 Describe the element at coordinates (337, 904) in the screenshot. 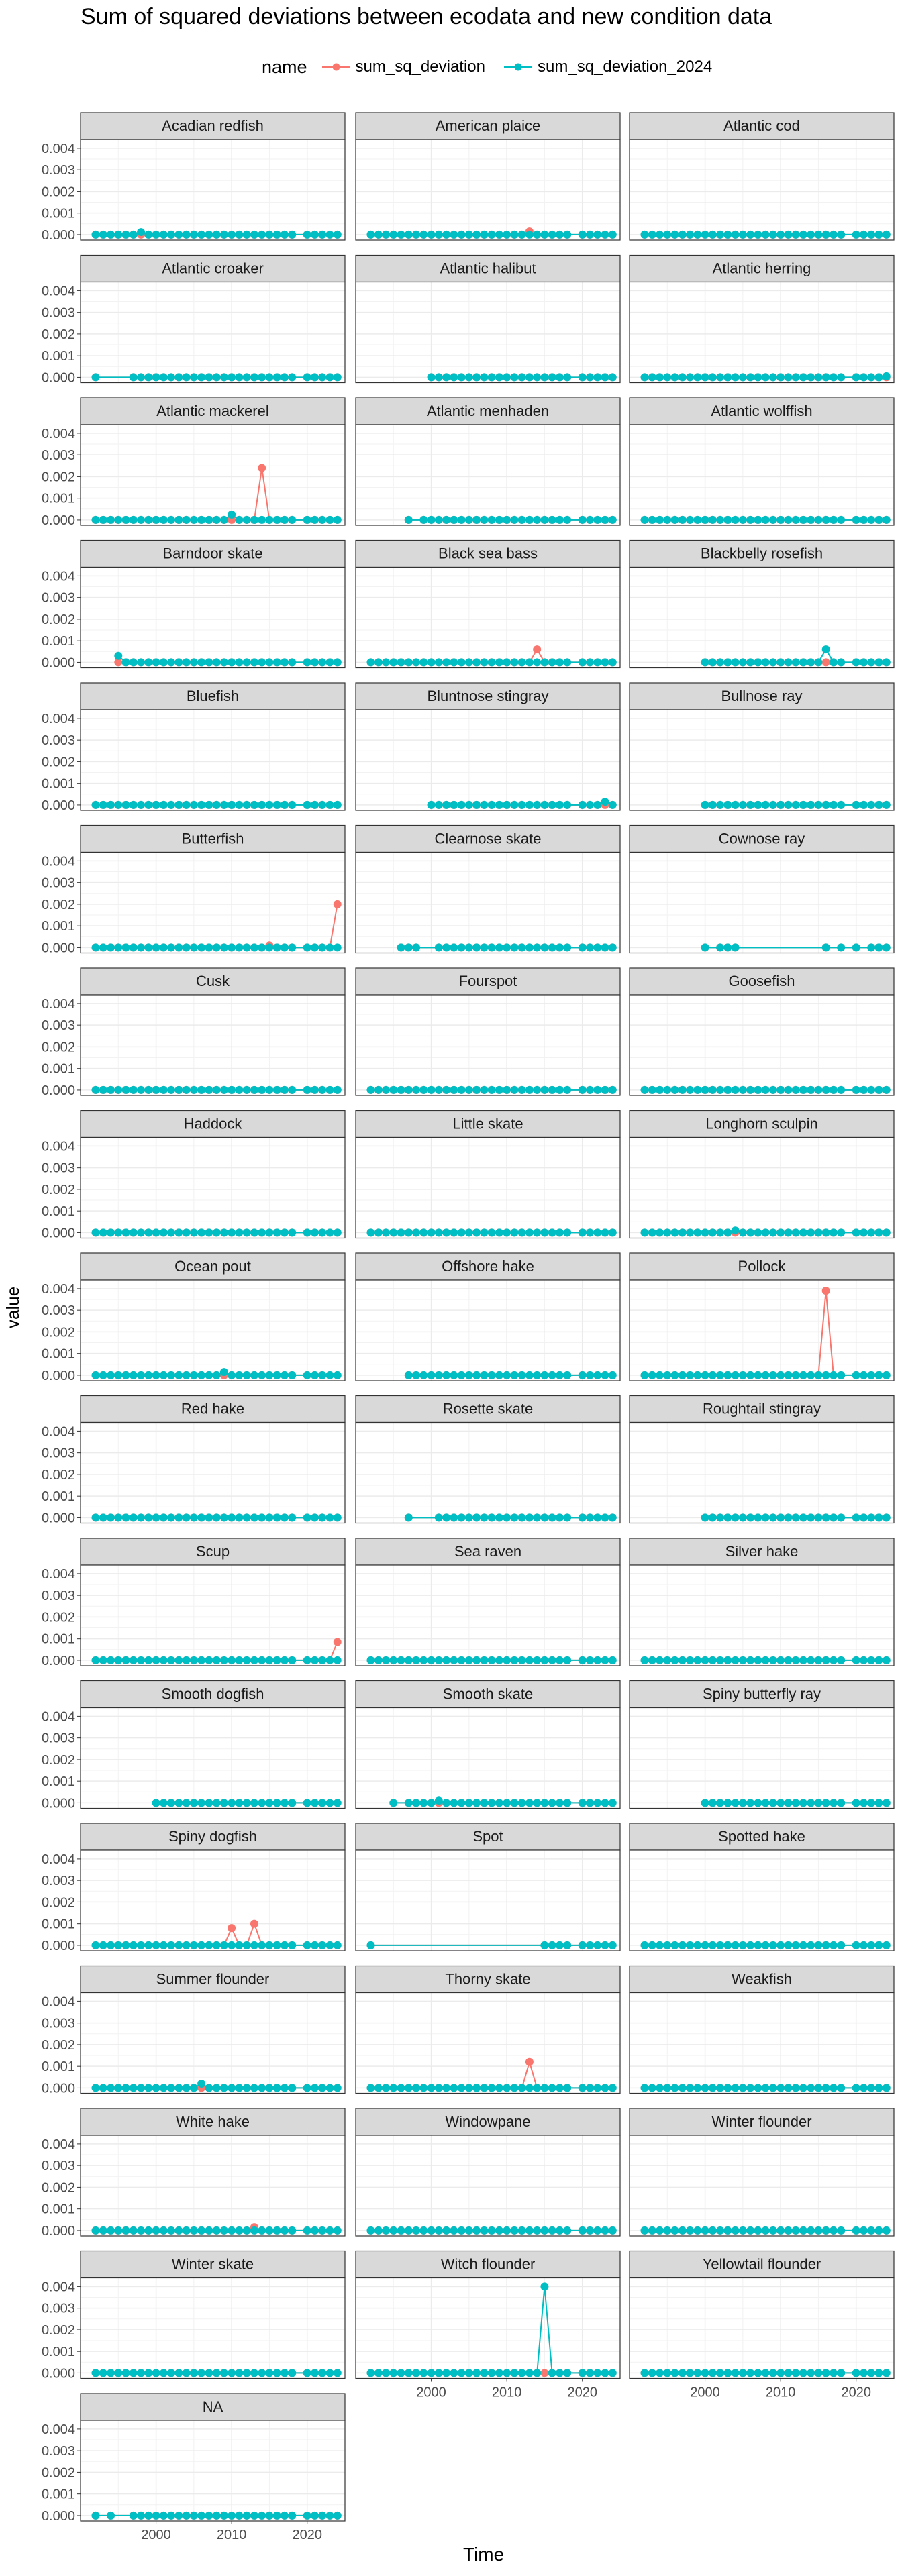

I see `series-1-point` at that location.